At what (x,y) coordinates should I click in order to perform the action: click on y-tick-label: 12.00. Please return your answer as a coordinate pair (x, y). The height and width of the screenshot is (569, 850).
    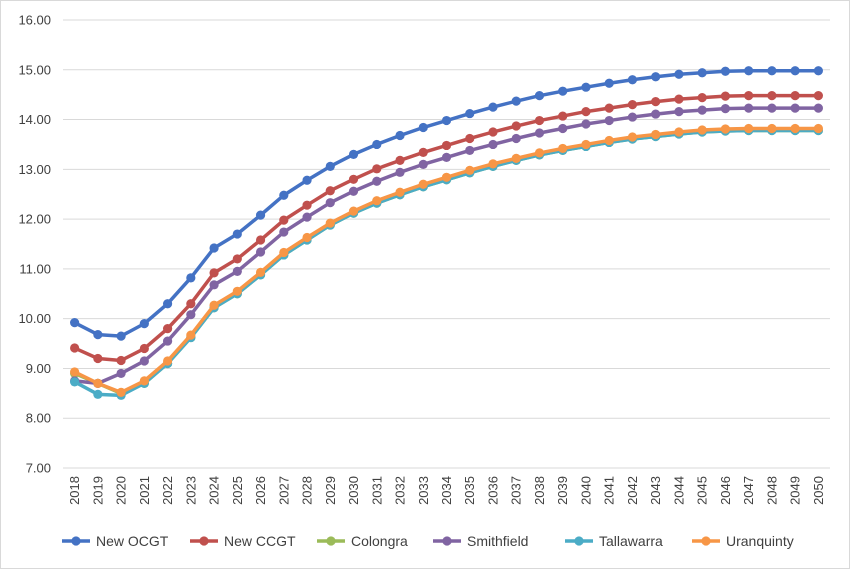
    Looking at the image, I should click on (34, 219).